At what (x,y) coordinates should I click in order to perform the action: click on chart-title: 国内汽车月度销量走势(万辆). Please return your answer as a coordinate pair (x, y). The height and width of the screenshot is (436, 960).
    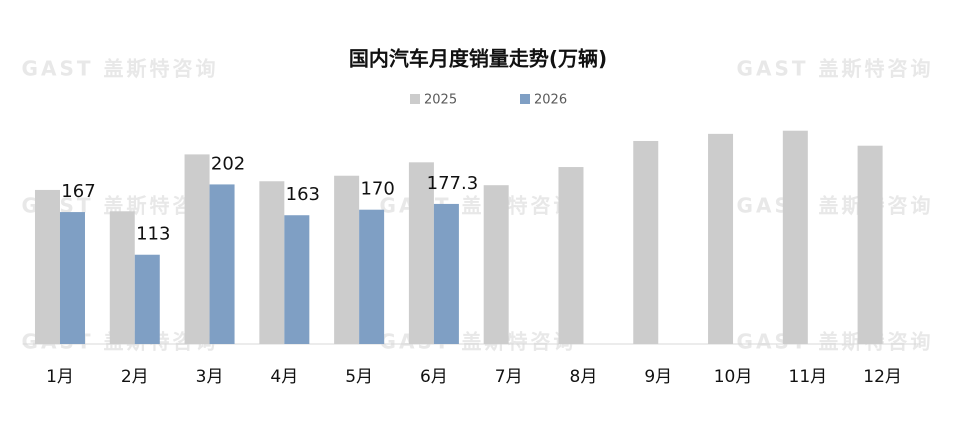
    Looking at the image, I should click on (478, 59).